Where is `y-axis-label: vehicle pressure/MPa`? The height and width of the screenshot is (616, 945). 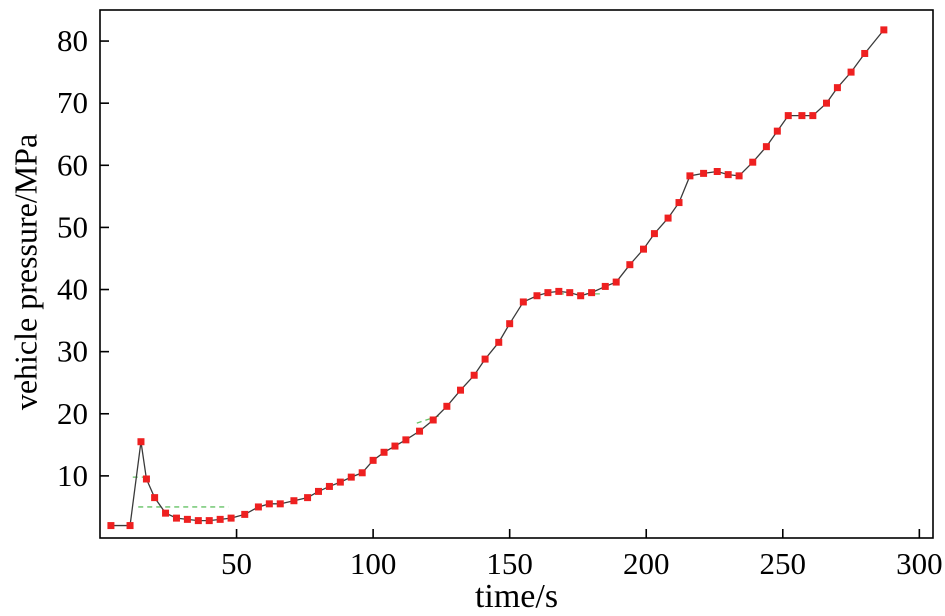
y-axis-label: vehicle pressure/MPa is located at coordinates (25, 272).